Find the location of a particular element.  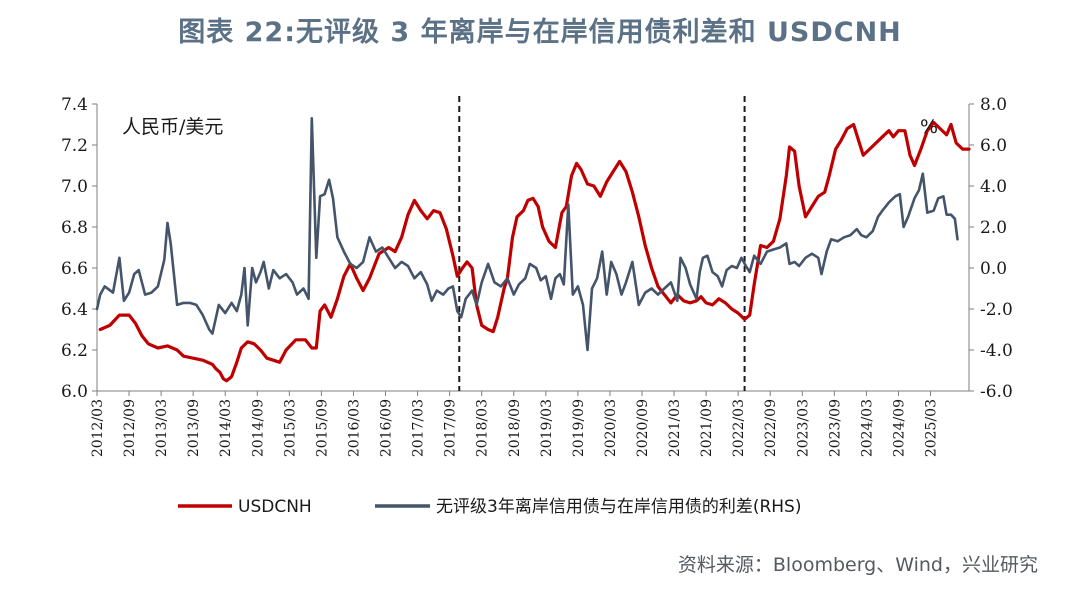

left-tick-label: 7.2 is located at coordinates (74, 146).